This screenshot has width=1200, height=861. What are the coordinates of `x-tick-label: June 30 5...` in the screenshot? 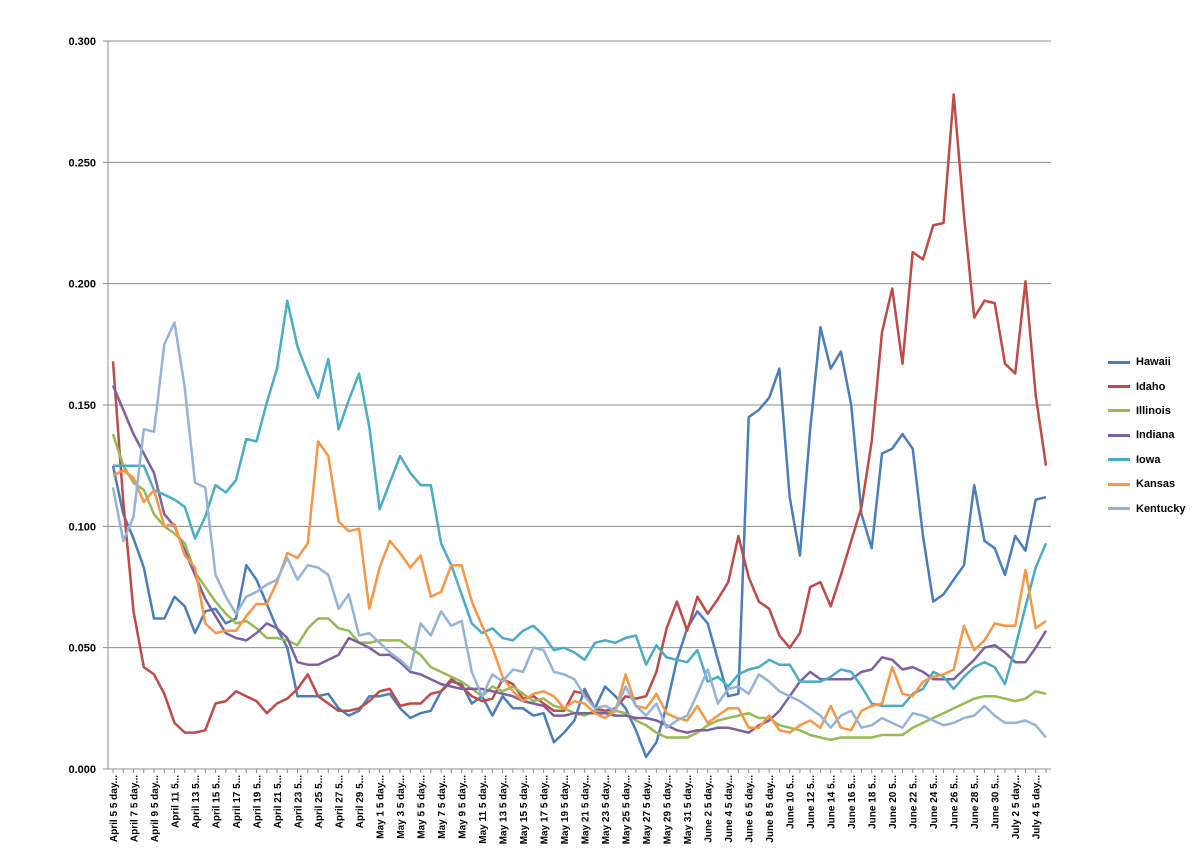 It's located at (996, 802).